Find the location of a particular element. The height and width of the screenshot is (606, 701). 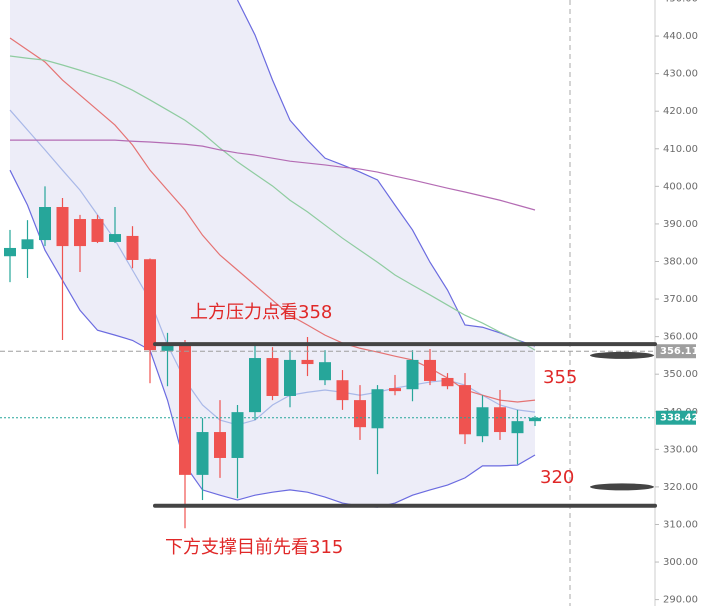

y-tick-label: 430.00 is located at coordinates (680, 74).